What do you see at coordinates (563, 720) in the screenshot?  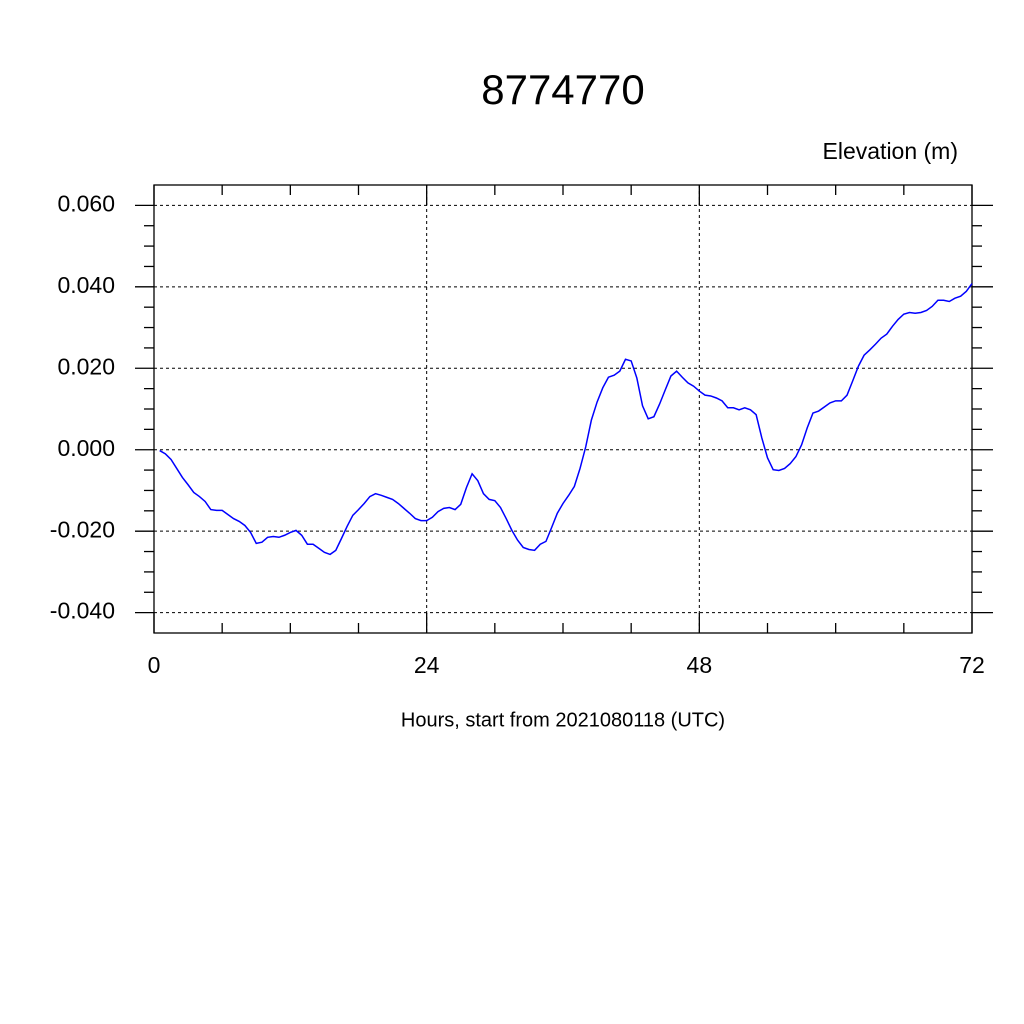 I see `x-axis-label: Hours, start from 2021080118 (UTC)` at bounding box center [563, 720].